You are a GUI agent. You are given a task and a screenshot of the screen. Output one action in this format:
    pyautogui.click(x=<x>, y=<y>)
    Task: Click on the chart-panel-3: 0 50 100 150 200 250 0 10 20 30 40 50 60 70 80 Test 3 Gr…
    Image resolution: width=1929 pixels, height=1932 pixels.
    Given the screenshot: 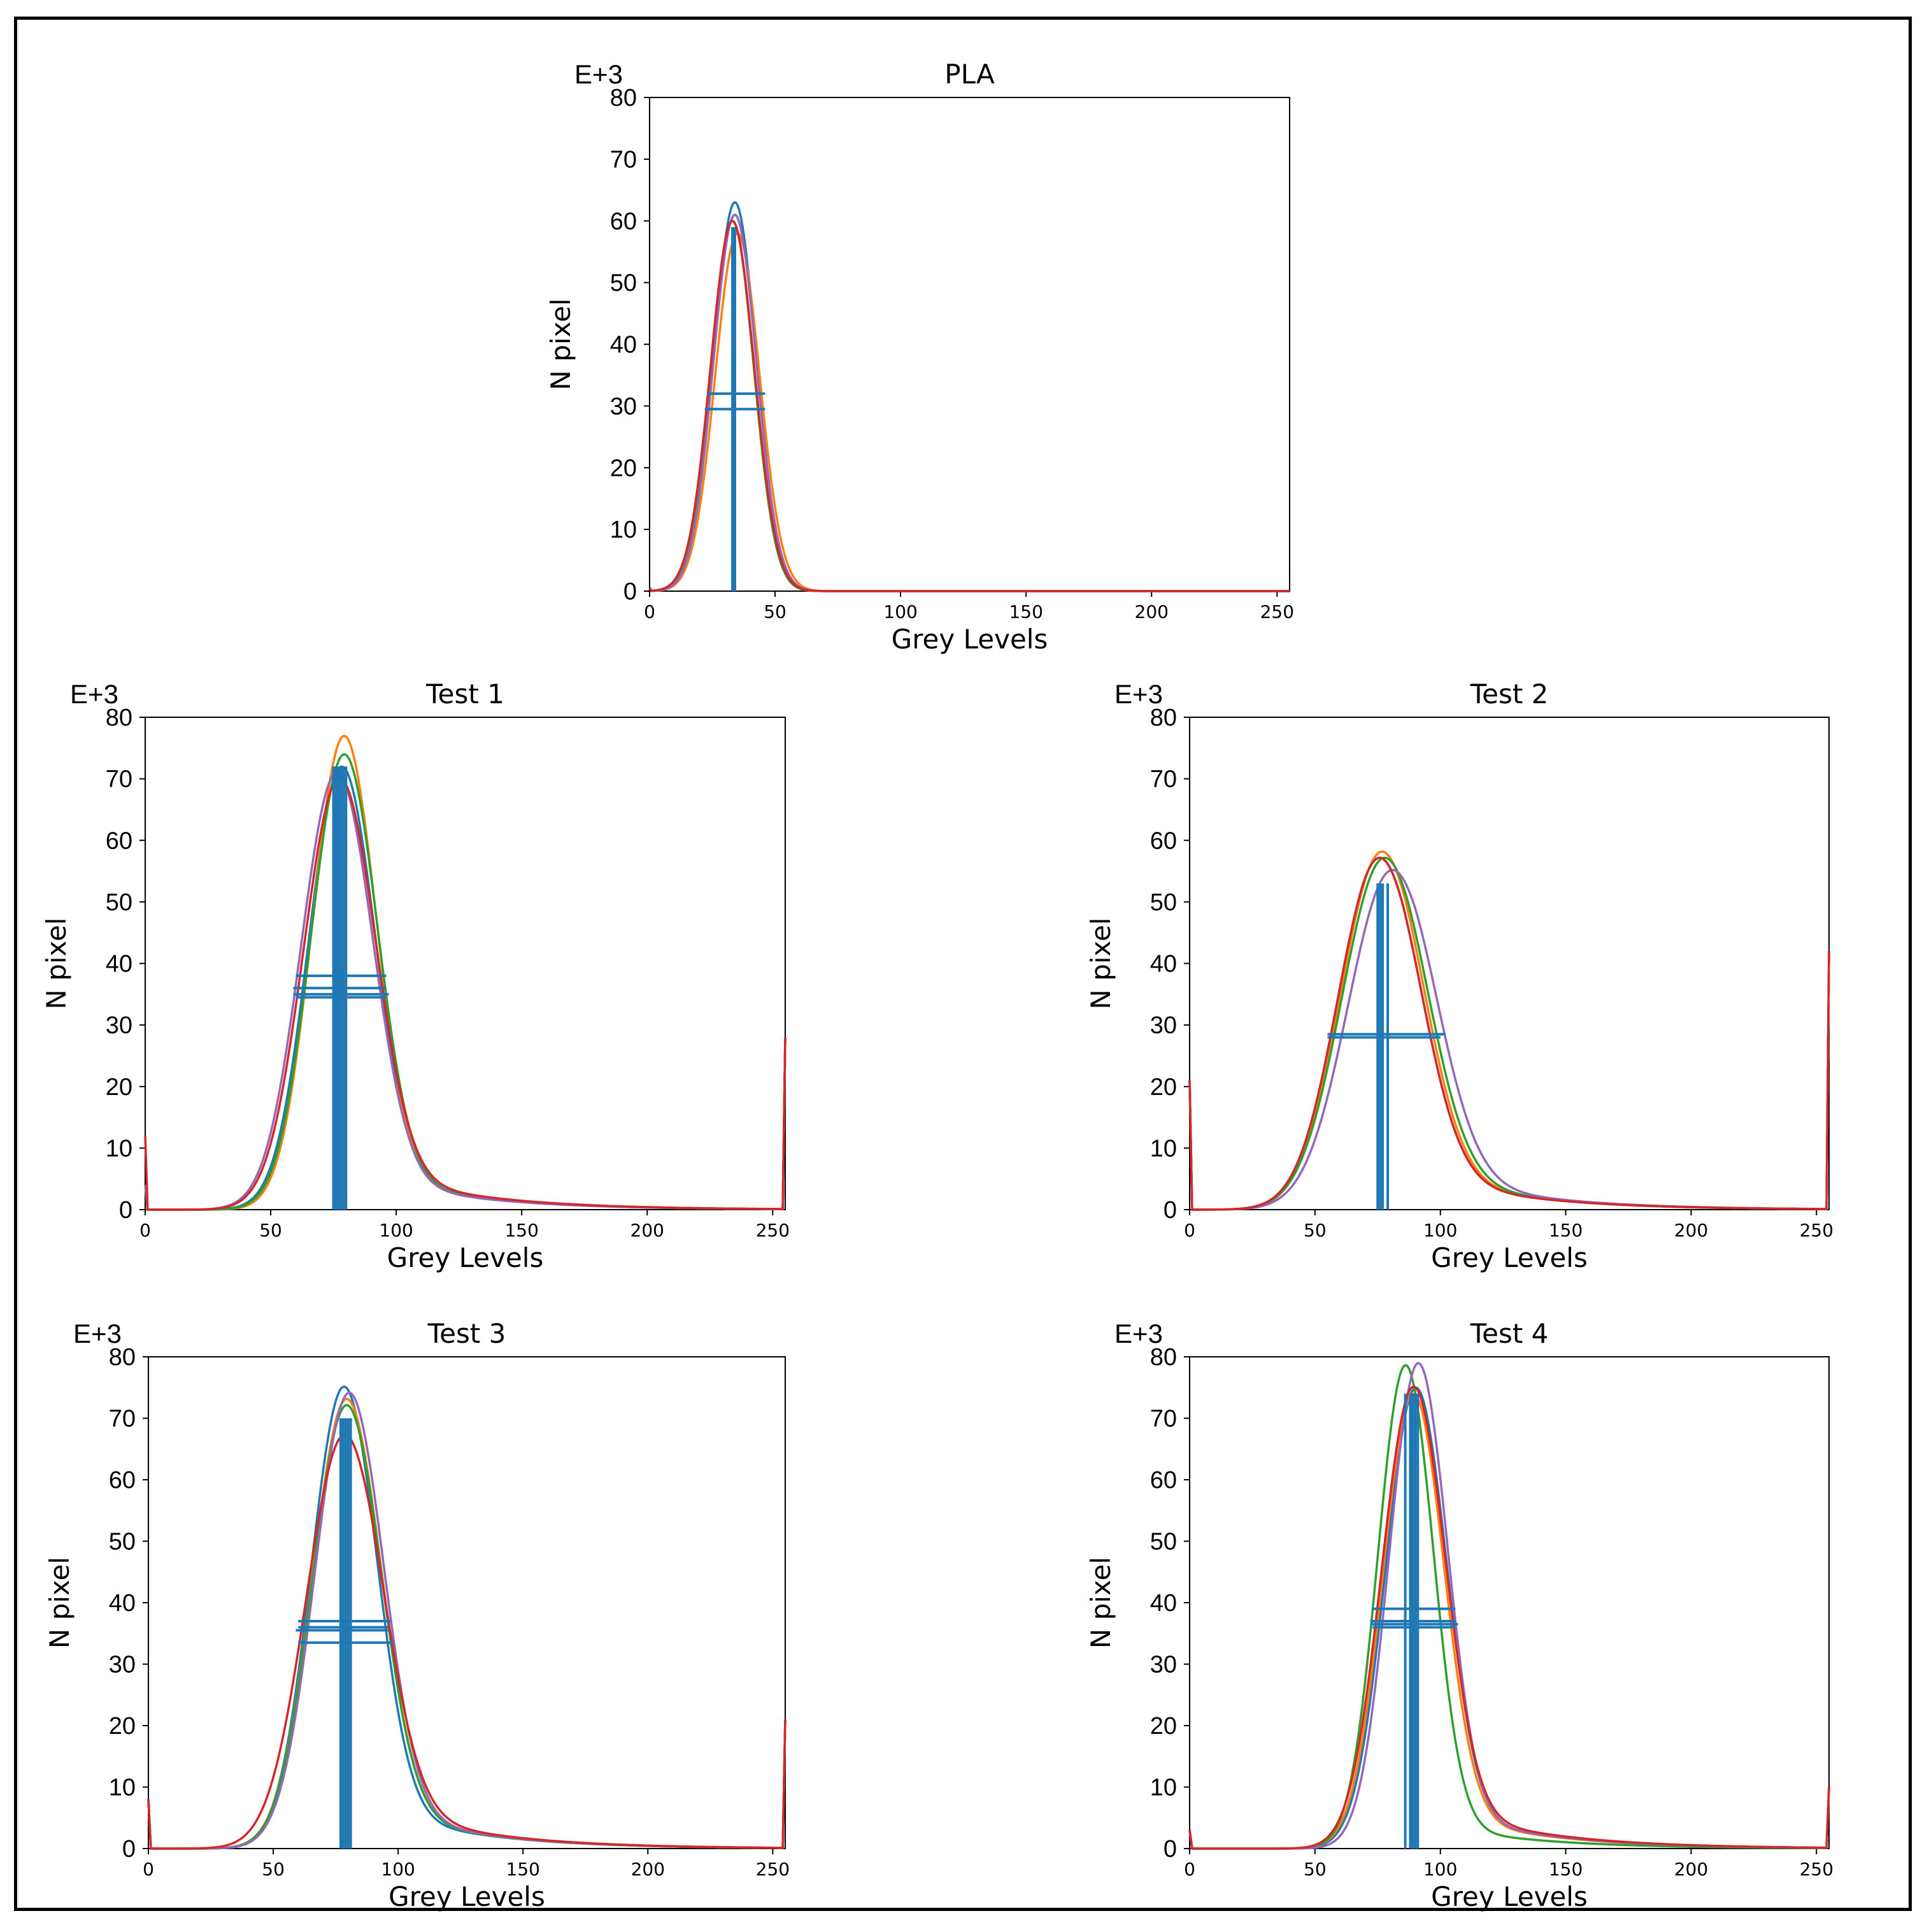 What is the action you would take?
    pyautogui.click(x=417, y=1615)
    